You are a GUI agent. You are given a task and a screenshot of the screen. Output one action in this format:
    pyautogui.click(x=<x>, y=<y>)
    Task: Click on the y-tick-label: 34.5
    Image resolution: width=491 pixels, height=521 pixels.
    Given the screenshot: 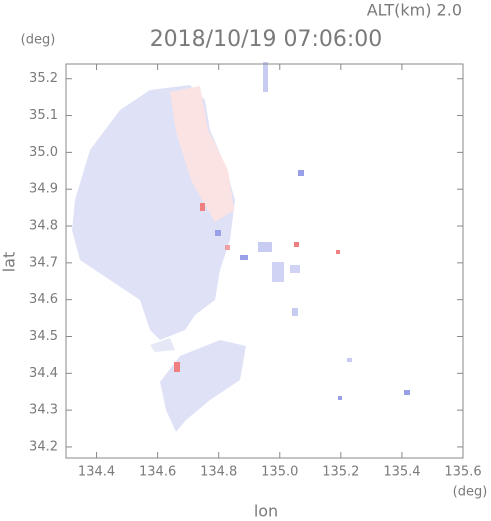 What is the action you would take?
    pyautogui.click(x=43, y=336)
    